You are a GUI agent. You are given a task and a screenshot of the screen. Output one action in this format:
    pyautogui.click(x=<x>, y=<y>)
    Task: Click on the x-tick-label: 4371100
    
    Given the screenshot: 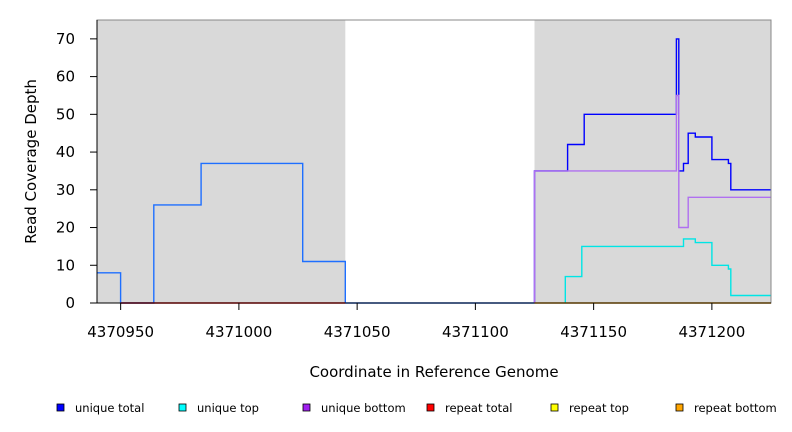 What is the action you would take?
    pyautogui.click(x=475, y=332)
    